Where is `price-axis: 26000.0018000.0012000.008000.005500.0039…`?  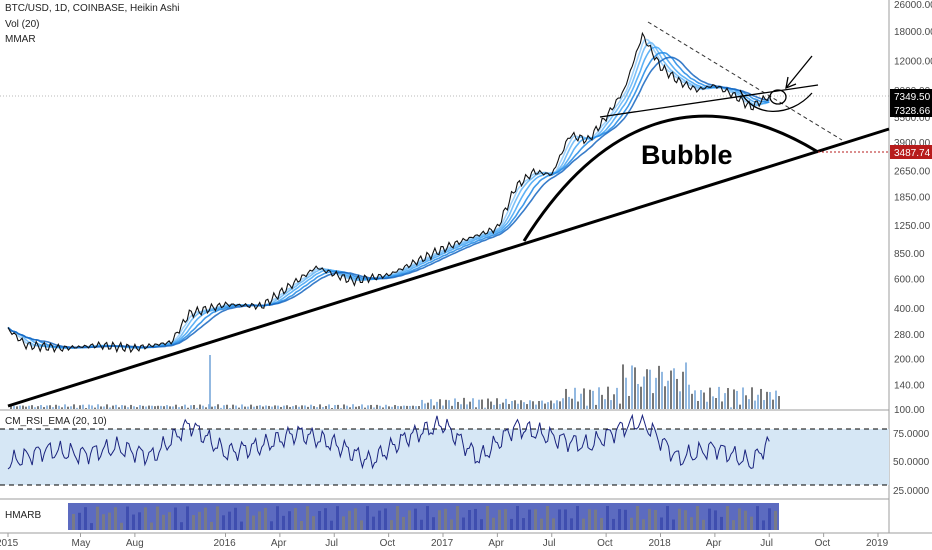 price-axis: 26000.0018000.0012000.008000.005500.0039… is located at coordinates (913, 208).